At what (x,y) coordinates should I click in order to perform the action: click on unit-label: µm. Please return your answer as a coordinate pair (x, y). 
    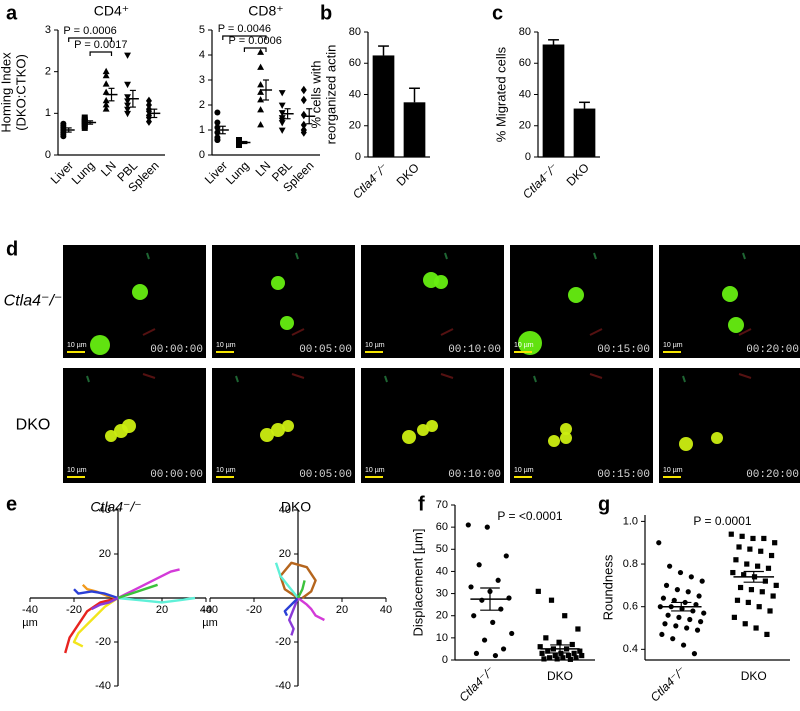
    Looking at the image, I should click on (30, 623).